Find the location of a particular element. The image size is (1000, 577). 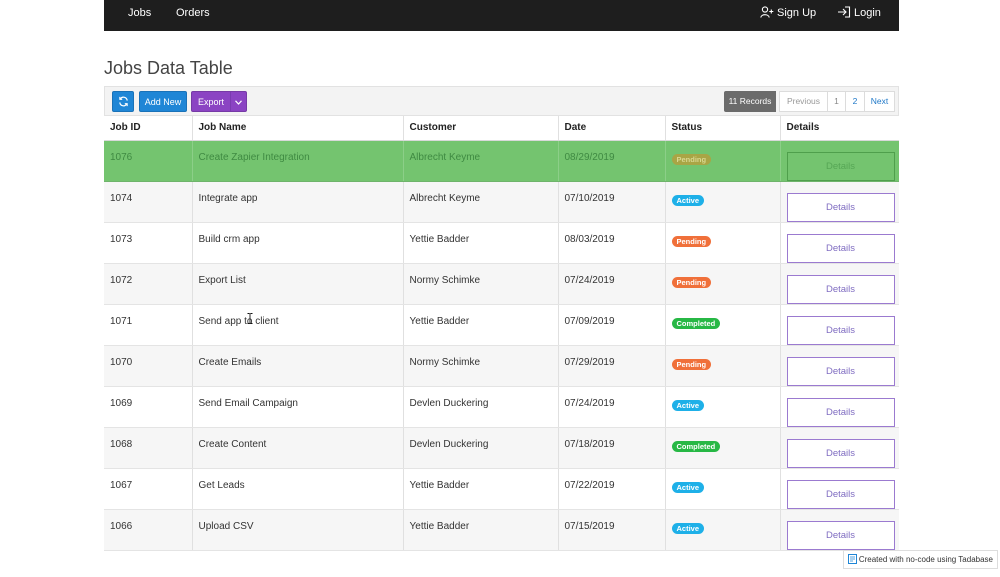

cell-date: 07/10/2019 is located at coordinates (612, 202).